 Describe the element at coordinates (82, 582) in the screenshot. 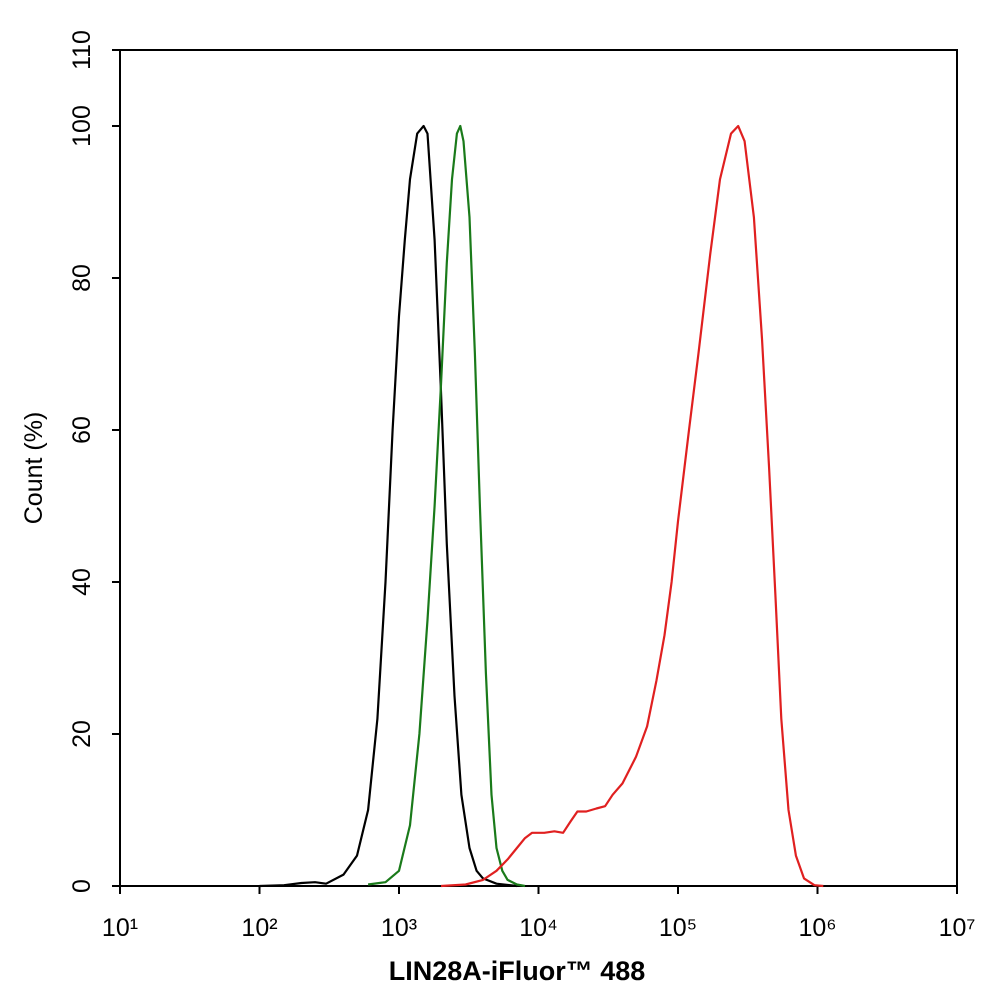

I see `y-tick-label: 40` at that location.